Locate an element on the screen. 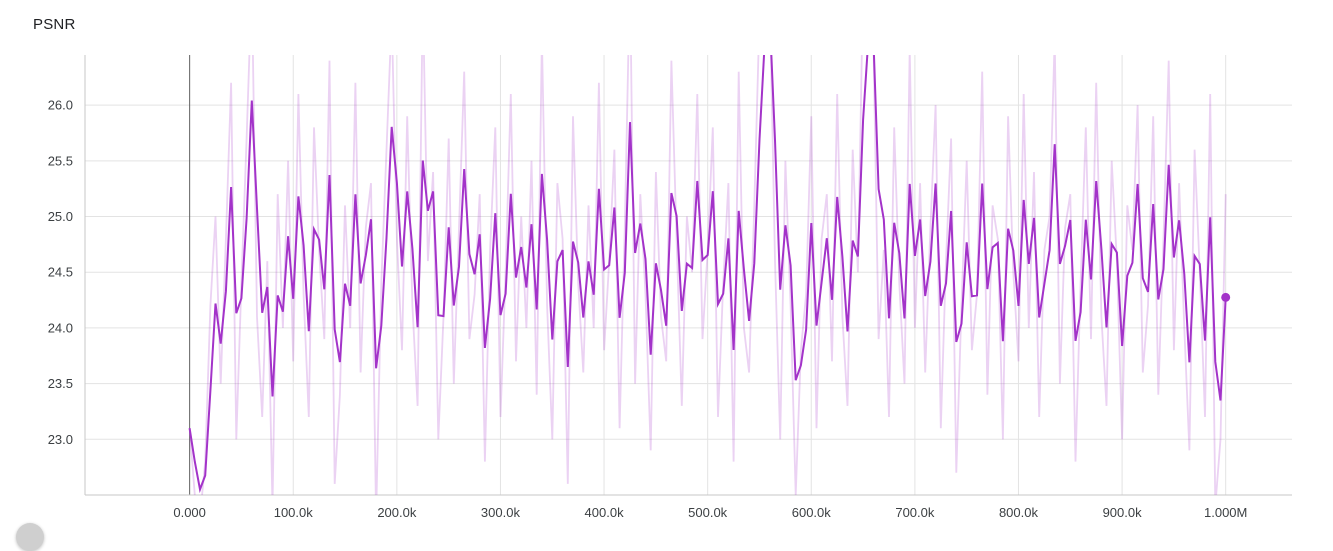 The image size is (1333, 551). x-tick-label: 700.0k is located at coordinates (915, 512).